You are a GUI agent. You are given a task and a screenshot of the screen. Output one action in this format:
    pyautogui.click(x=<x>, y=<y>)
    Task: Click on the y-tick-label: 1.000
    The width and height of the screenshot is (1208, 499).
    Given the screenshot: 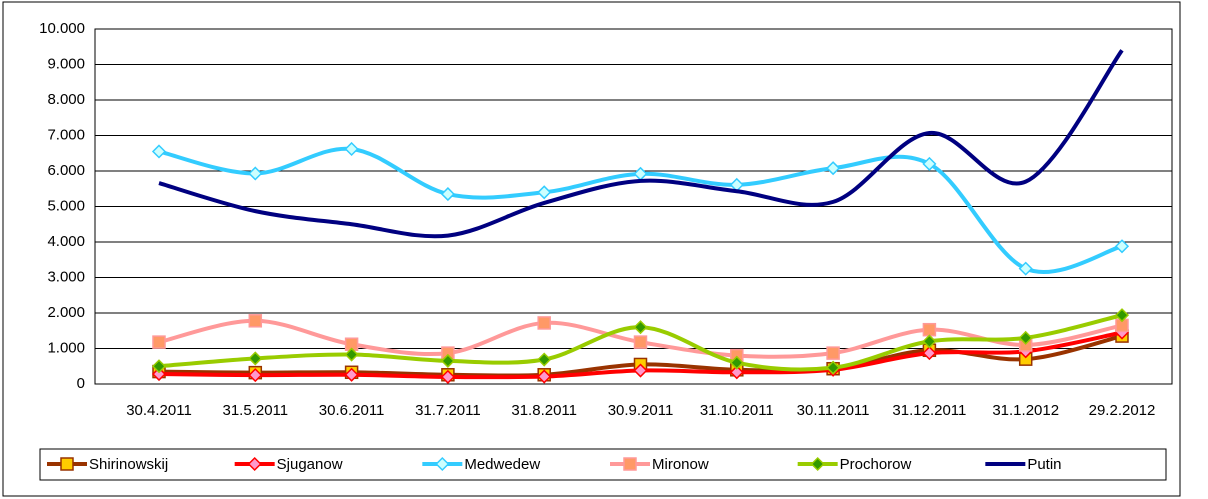 What is the action you would take?
    pyautogui.click(x=66, y=347)
    